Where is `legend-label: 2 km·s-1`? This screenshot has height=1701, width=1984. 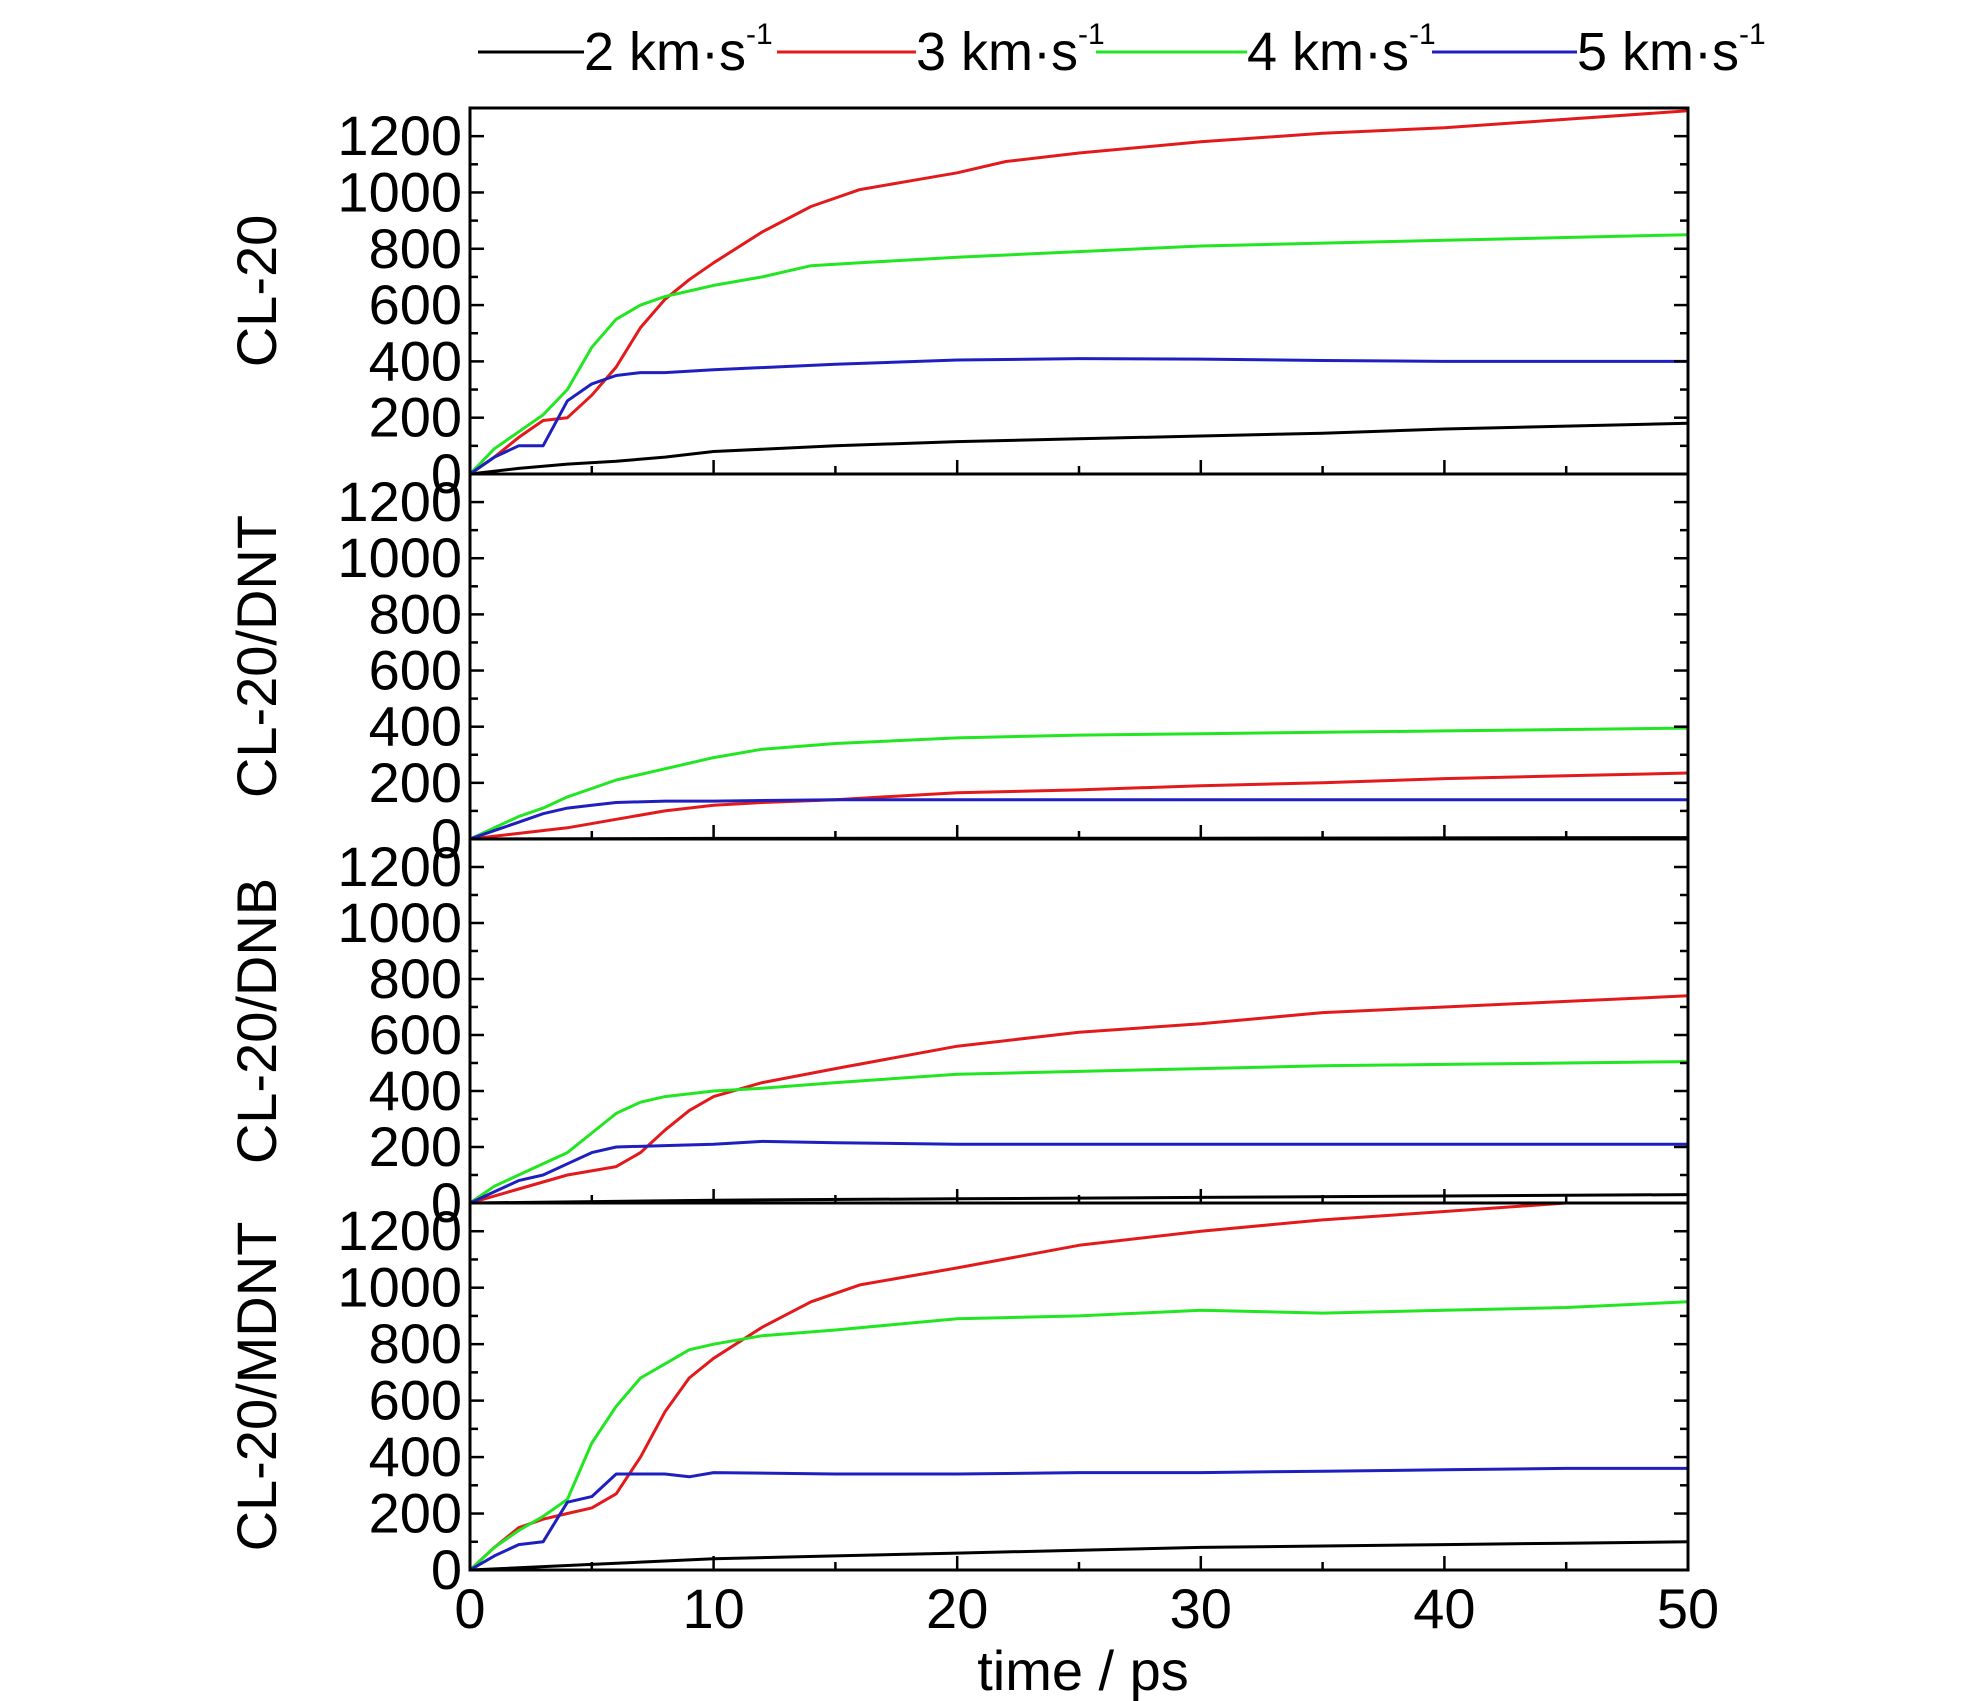 legend-label: 2 km·s-1 is located at coordinates (678, 50).